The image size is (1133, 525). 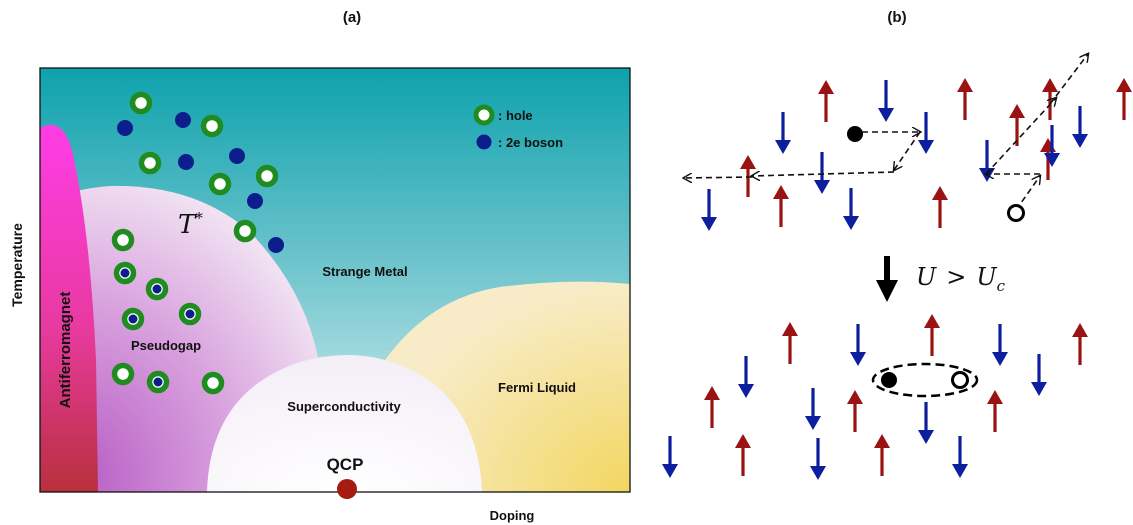 I want to click on legend-item-hole: : hole, so click(x=503, y=115).